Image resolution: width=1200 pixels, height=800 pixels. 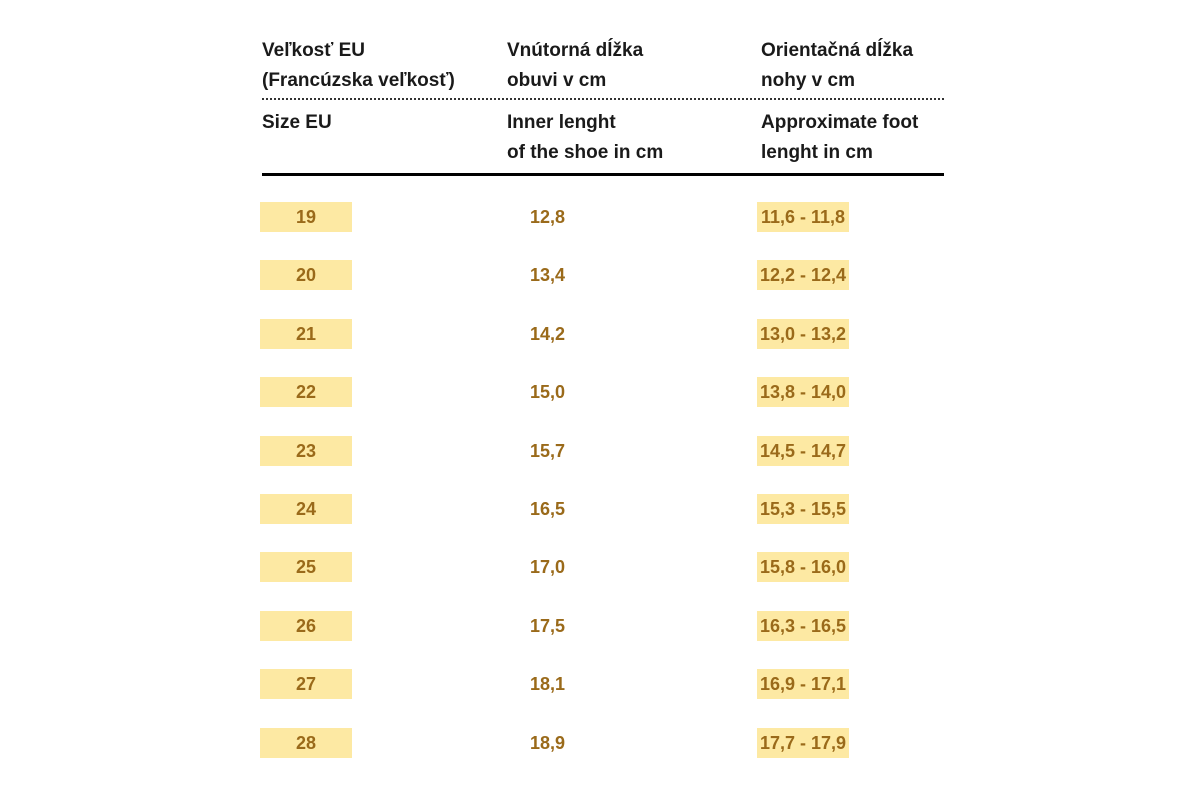 What do you see at coordinates (602, 347) in the screenshot?
I see `table-row: 21 14,2 13,0 - 13,2` at bounding box center [602, 347].